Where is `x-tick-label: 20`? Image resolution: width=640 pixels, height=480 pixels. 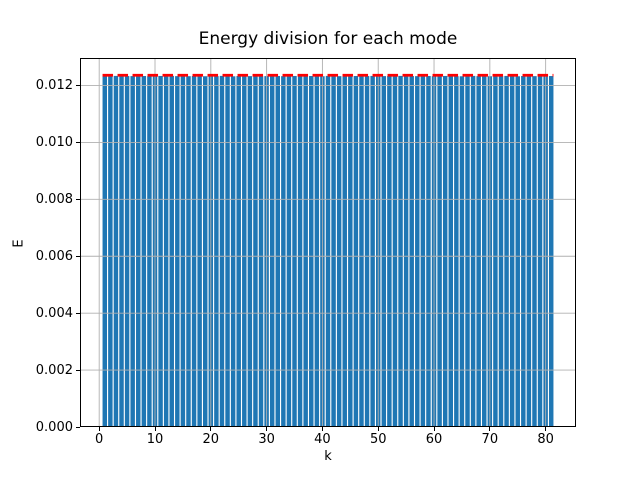
x-tick-label: 20 is located at coordinates (211, 439).